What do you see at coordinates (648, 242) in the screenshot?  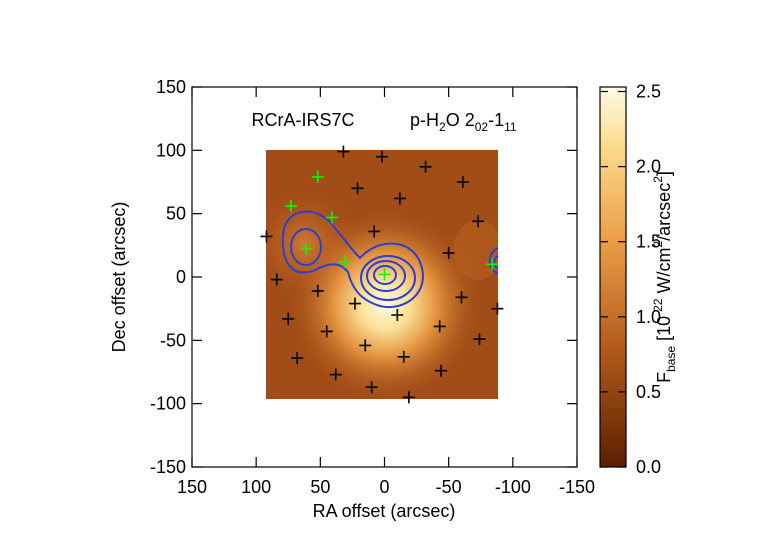 I see `colorbar-tick-label: 1.5` at bounding box center [648, 242].